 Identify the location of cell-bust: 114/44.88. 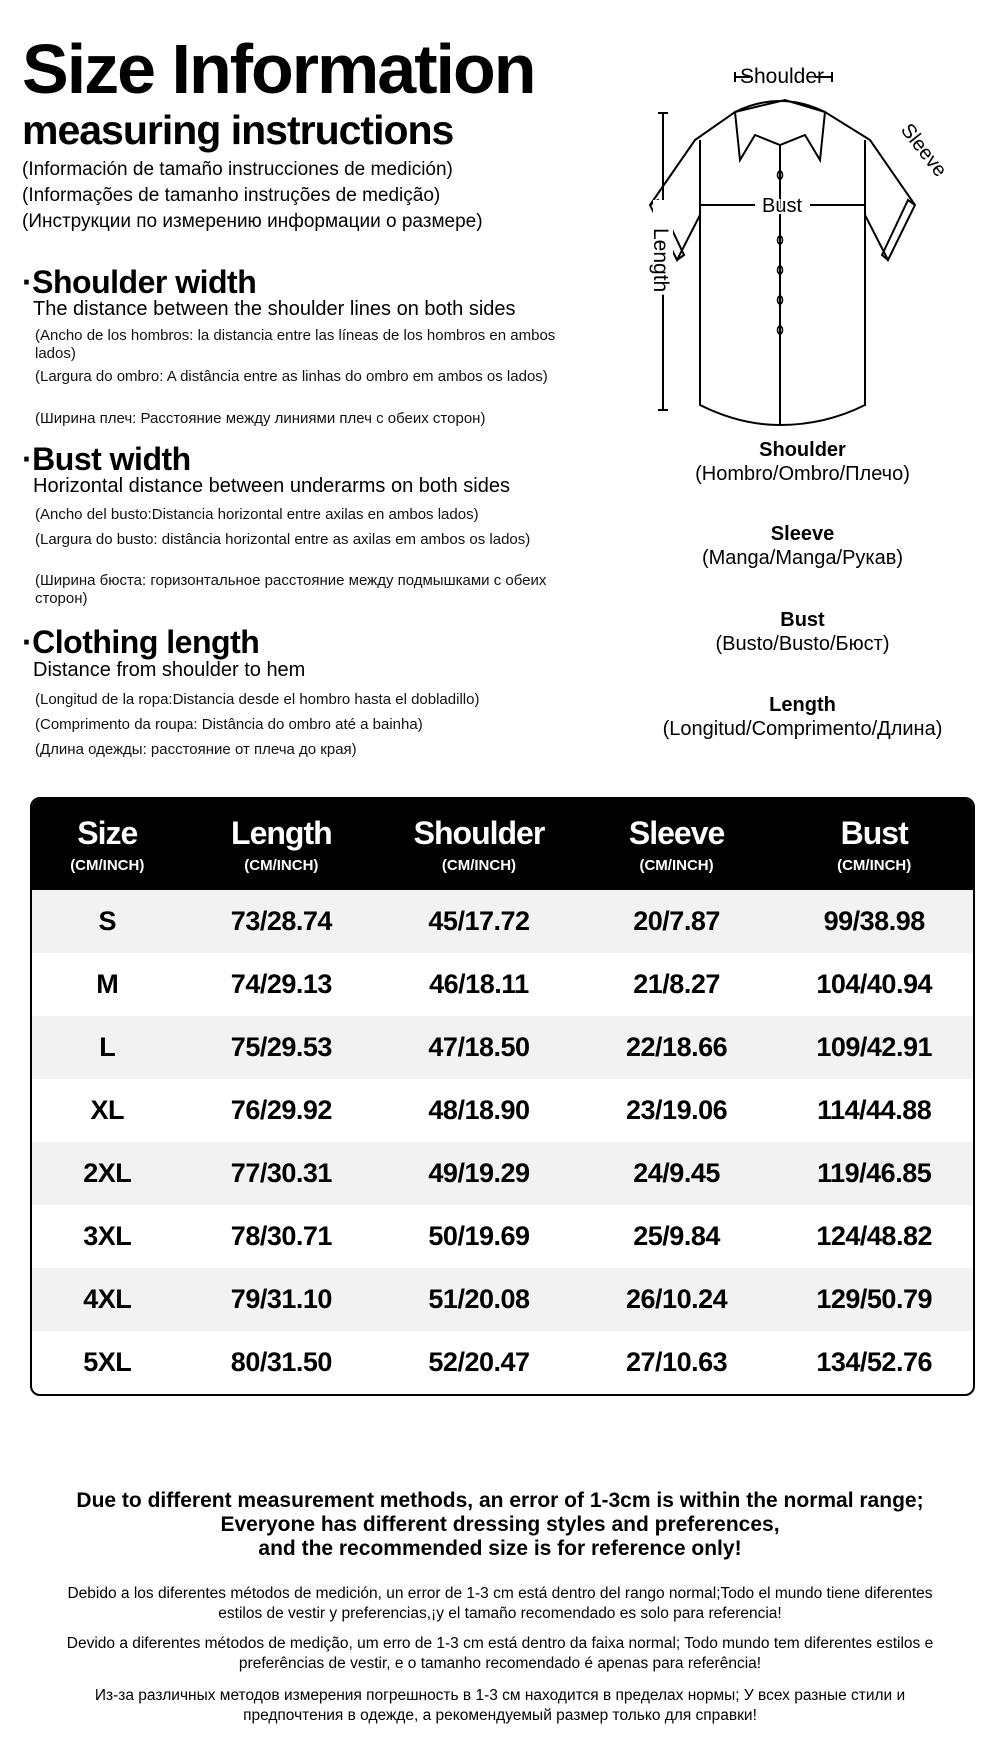
(874, 1110).